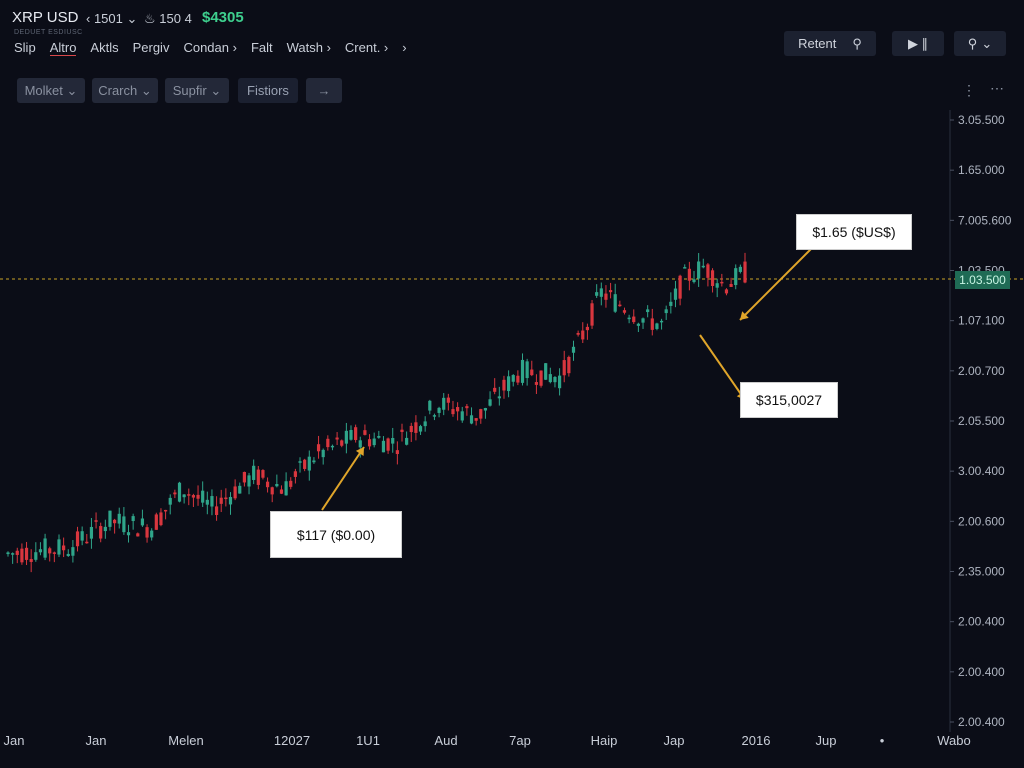 This screenshot has height=768, width=1024. What do you see at coordinates (722, 367) in the screenshot?
I see `annotation-arrow` at bounding box center [722, 367].